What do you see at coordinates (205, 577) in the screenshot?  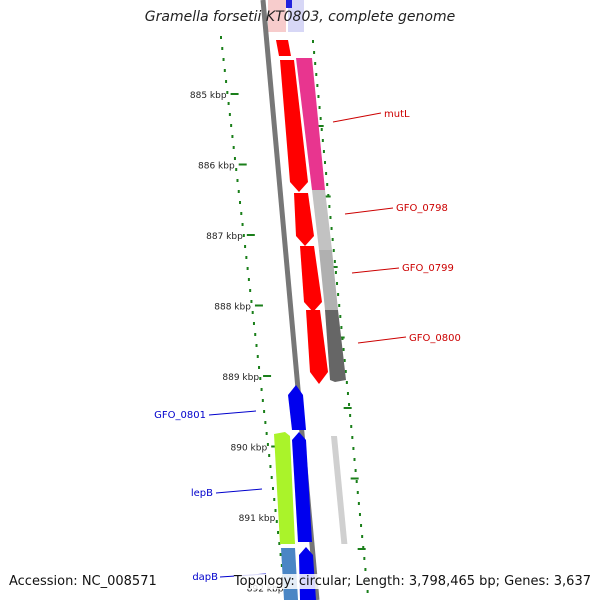 I see `label-dapB: dapB` at bounding box center [205, 577].